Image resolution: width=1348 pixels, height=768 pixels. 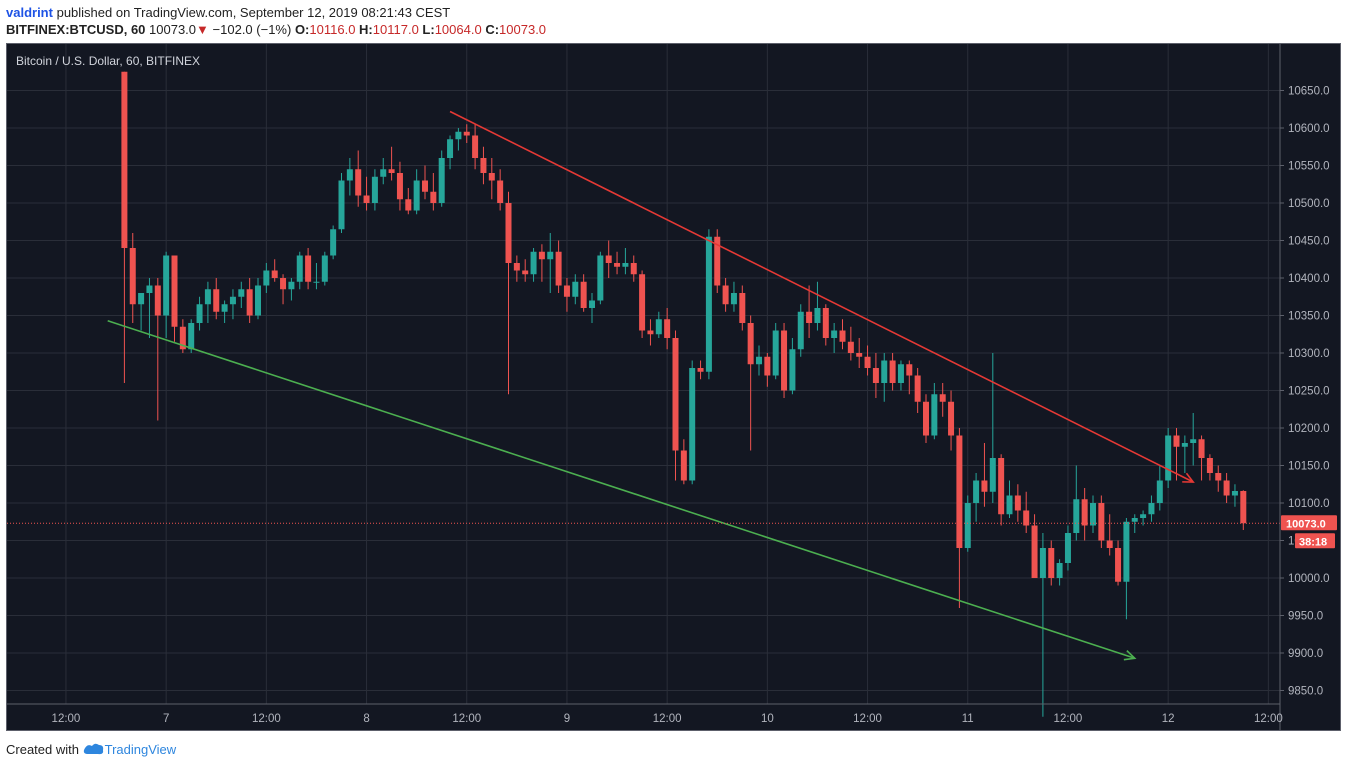 I want to click on price-tick-label: 10350.0, so click(x=1309, y=317).